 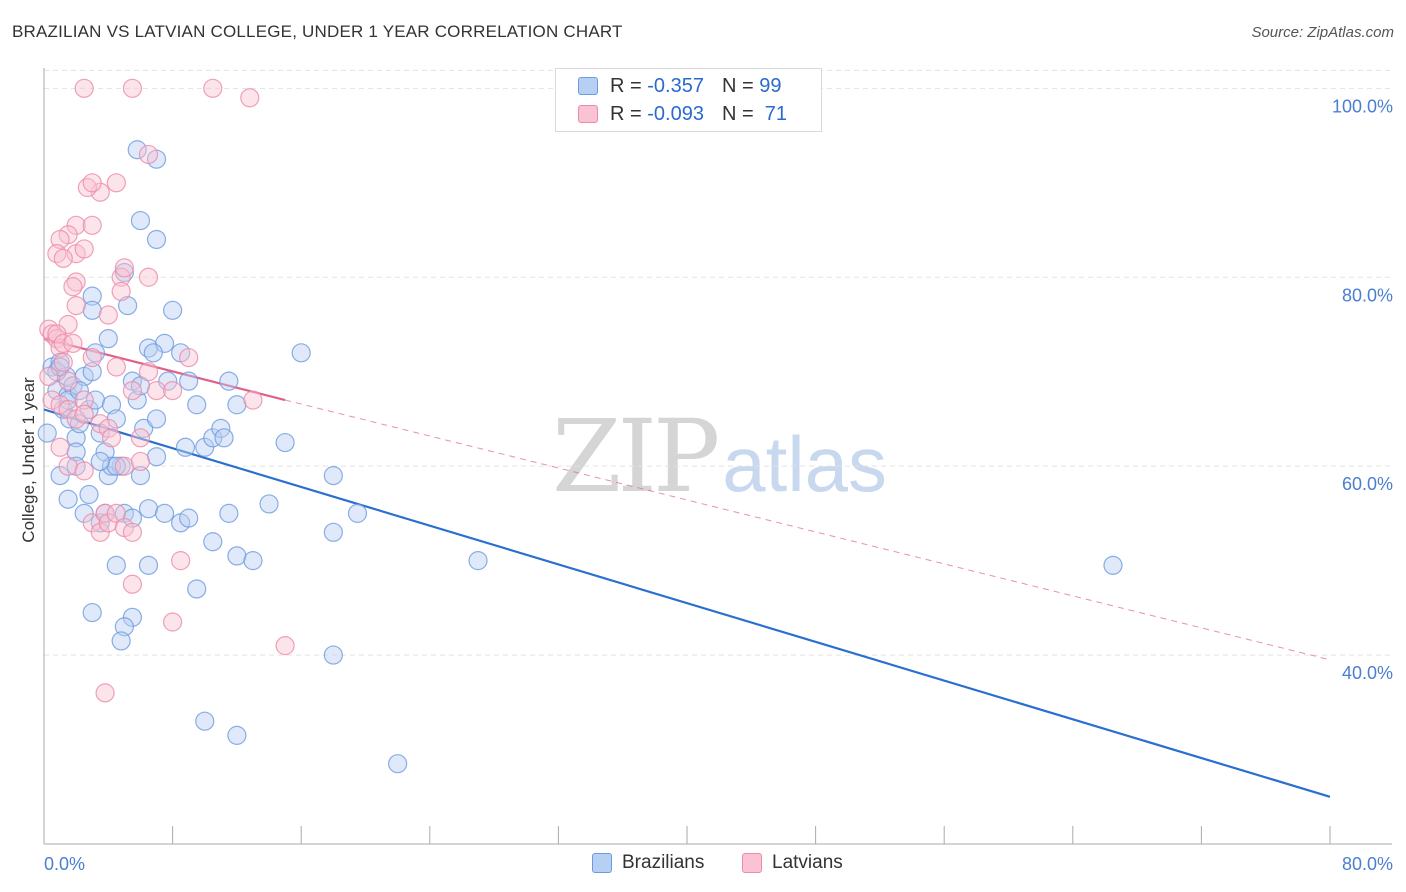 What do you see at coordinates (1367, 673) in the screenshot?
I see `y-tick-label: 40.0%` at bounding box center [1367, 673].